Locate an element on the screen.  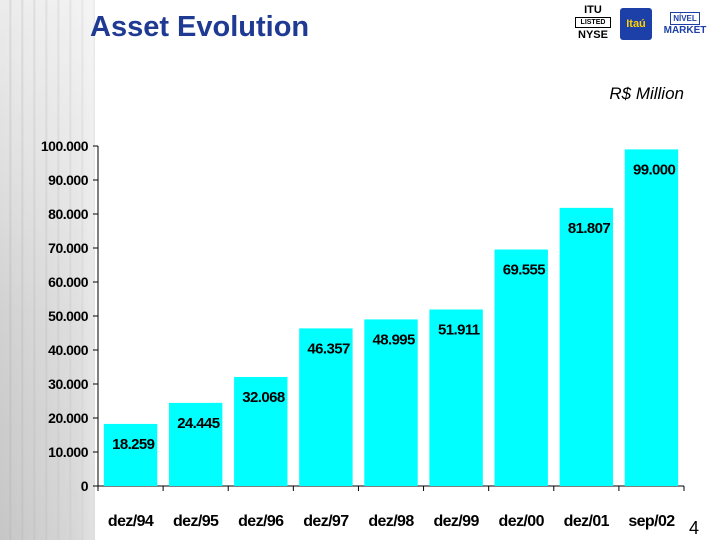
x-tick-label: dez/01 is located at coordinates (587, 521).